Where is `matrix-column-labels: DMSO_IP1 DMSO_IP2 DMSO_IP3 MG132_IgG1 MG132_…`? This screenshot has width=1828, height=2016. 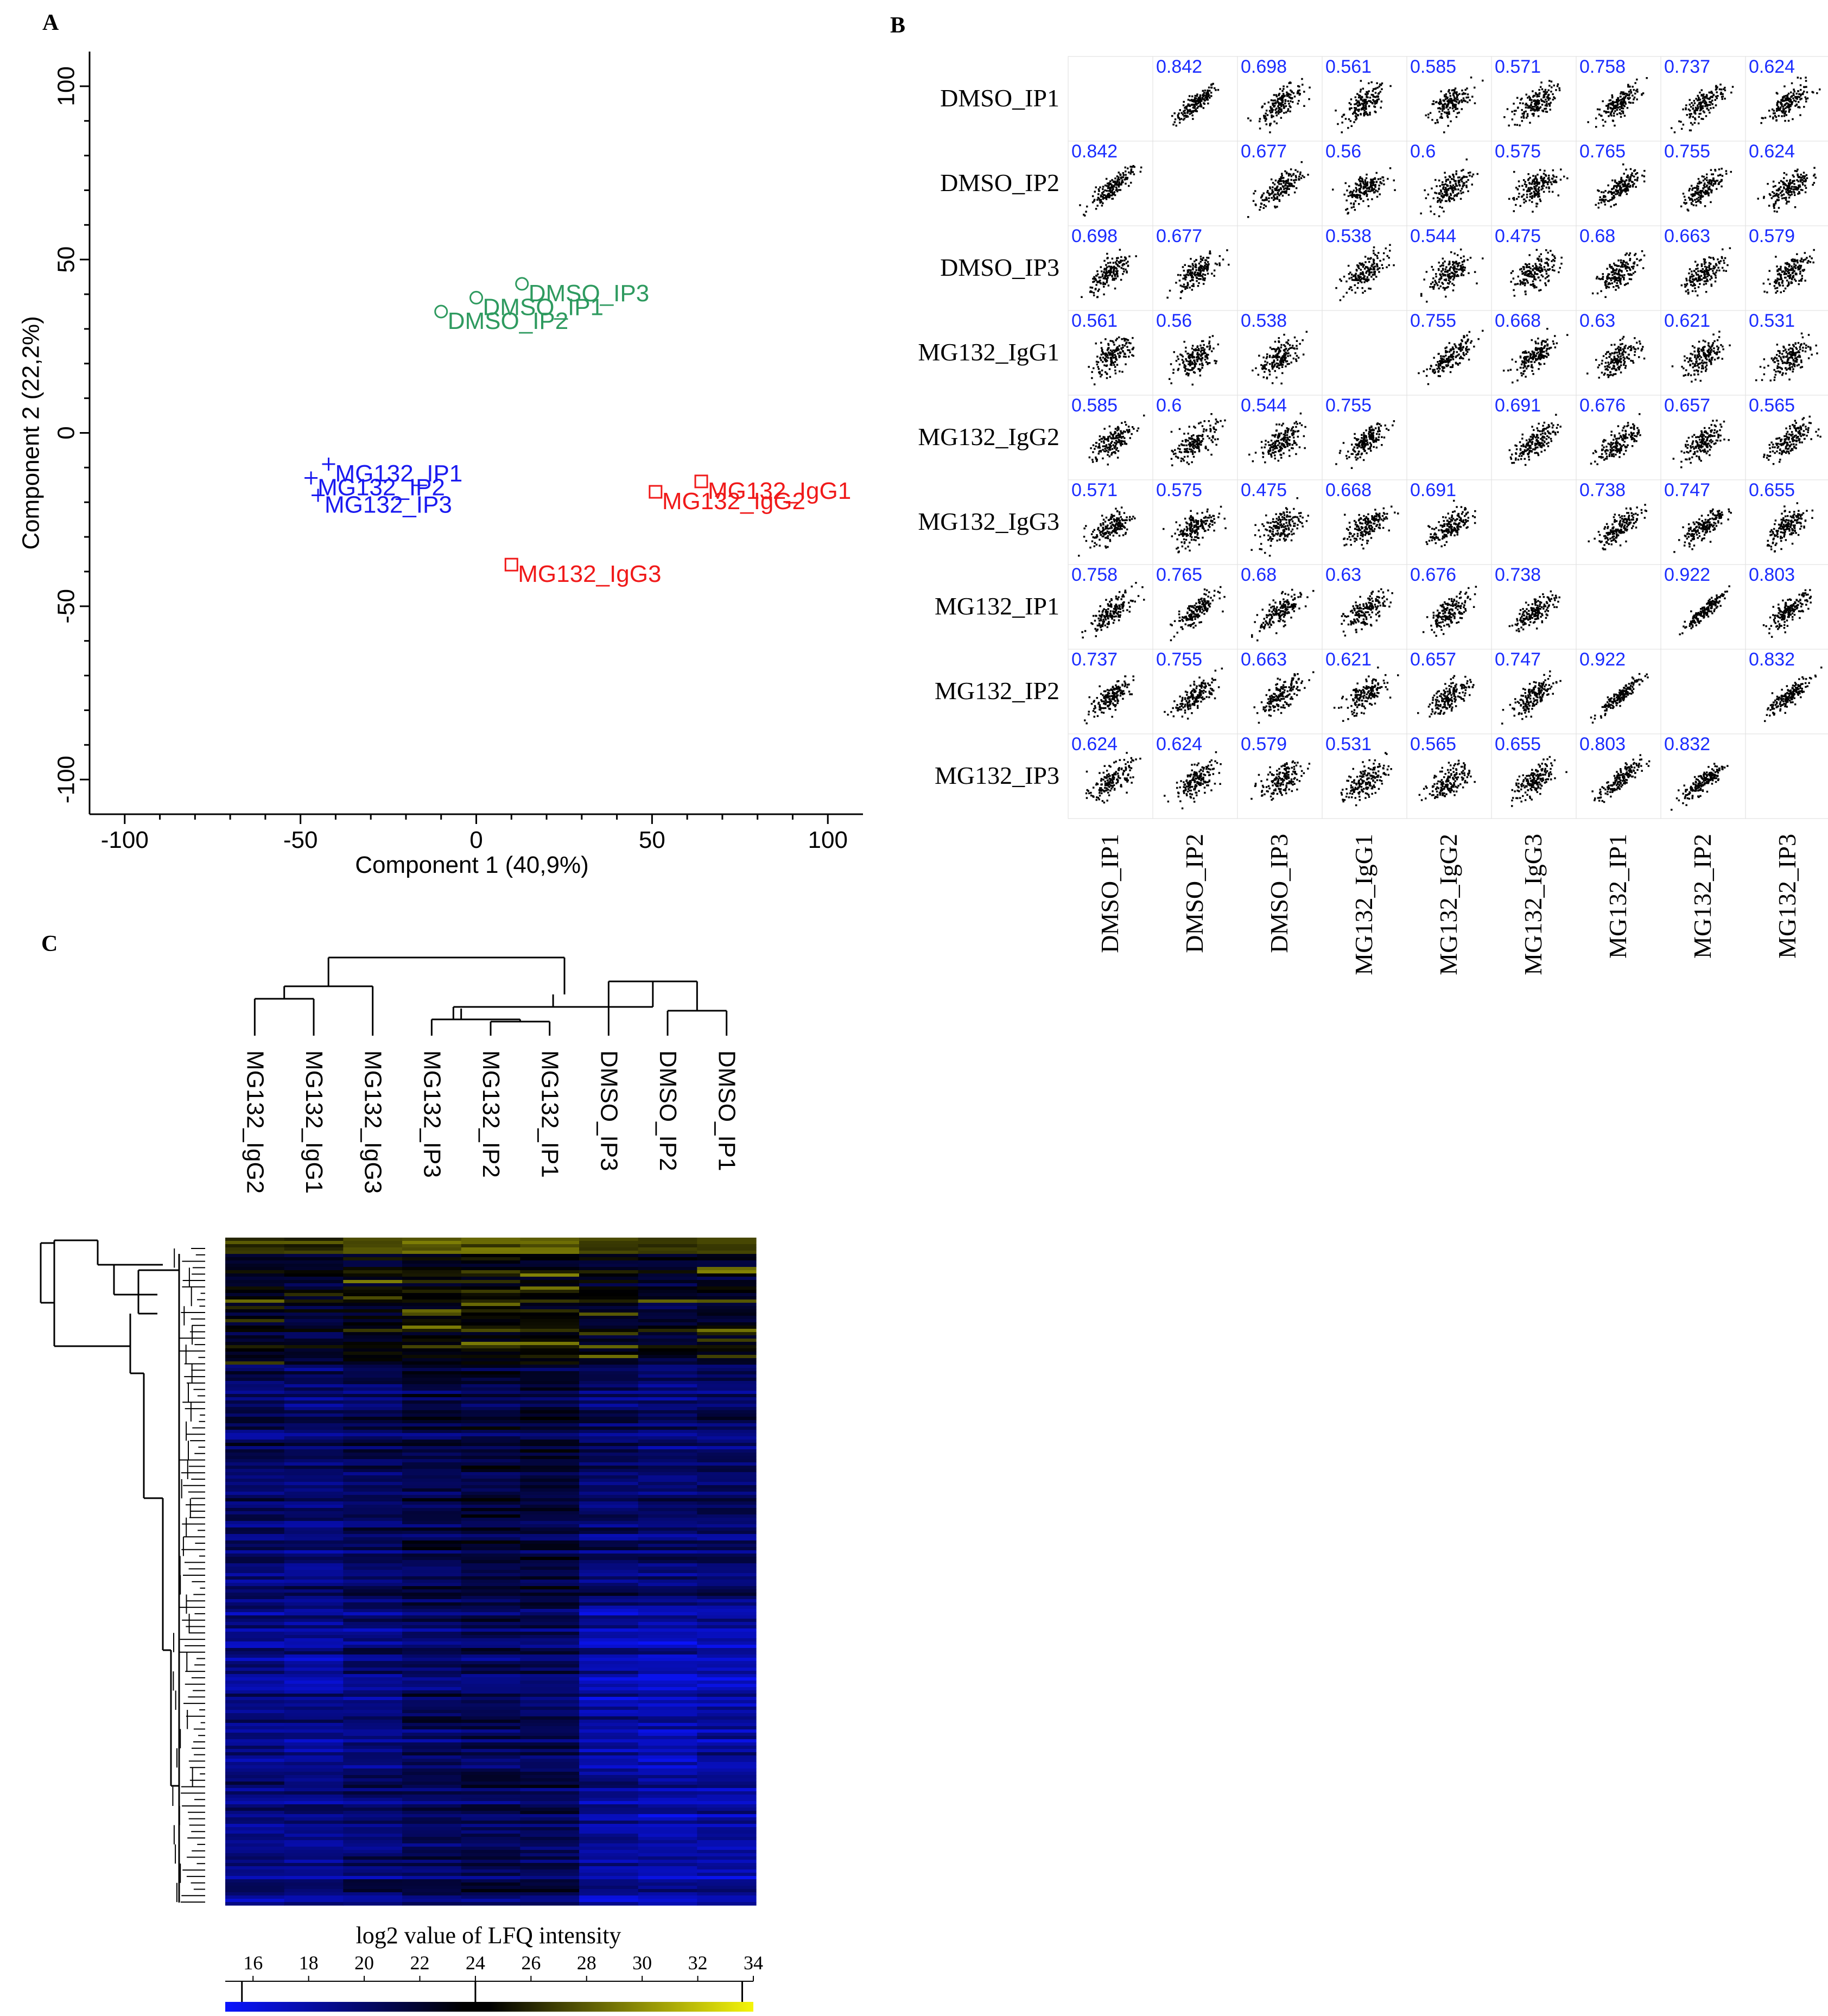
matrix-column-labels: DMSO_IP1 DMSO_IP2 DMSO_IP3 MG132_IgG1 MG132_… is located at coordinates (1448, 904).